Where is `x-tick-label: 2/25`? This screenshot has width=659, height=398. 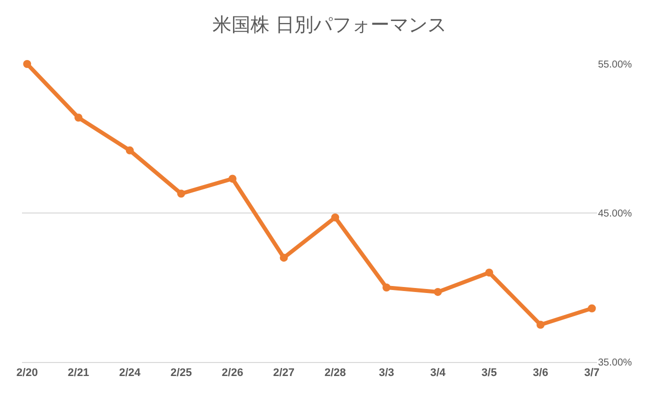
x-tick-label: 2/25 is located at coordinates (181, 373).